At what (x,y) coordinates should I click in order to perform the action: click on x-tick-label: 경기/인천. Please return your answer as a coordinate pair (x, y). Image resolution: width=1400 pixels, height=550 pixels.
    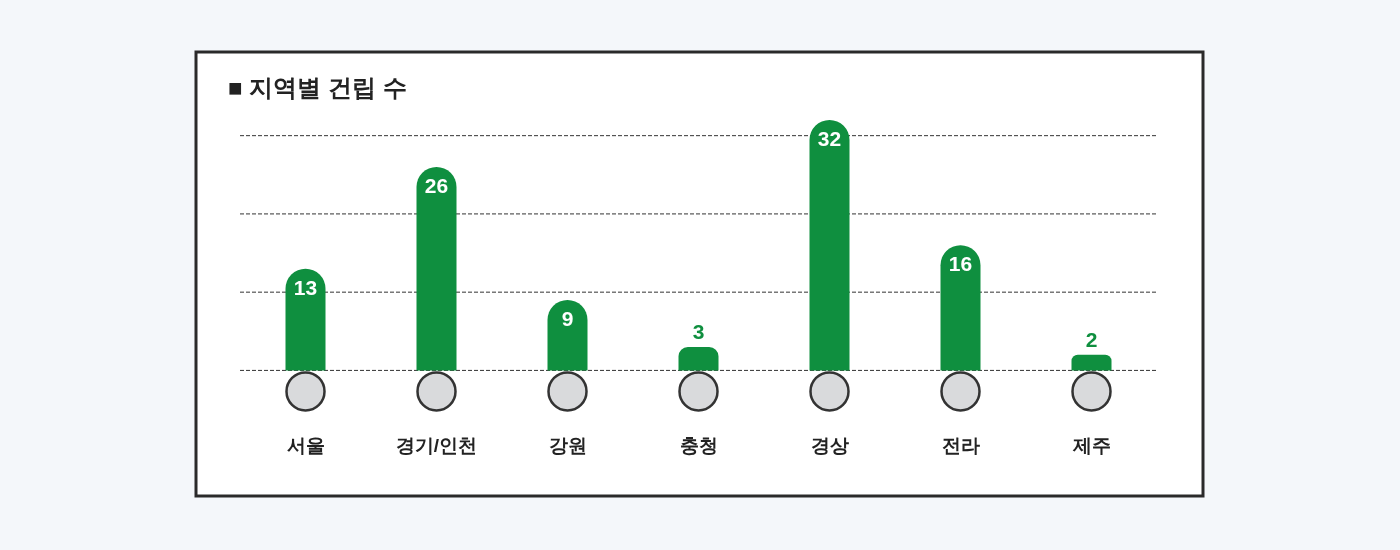
    Looking at the image, I should click on (436, 445).